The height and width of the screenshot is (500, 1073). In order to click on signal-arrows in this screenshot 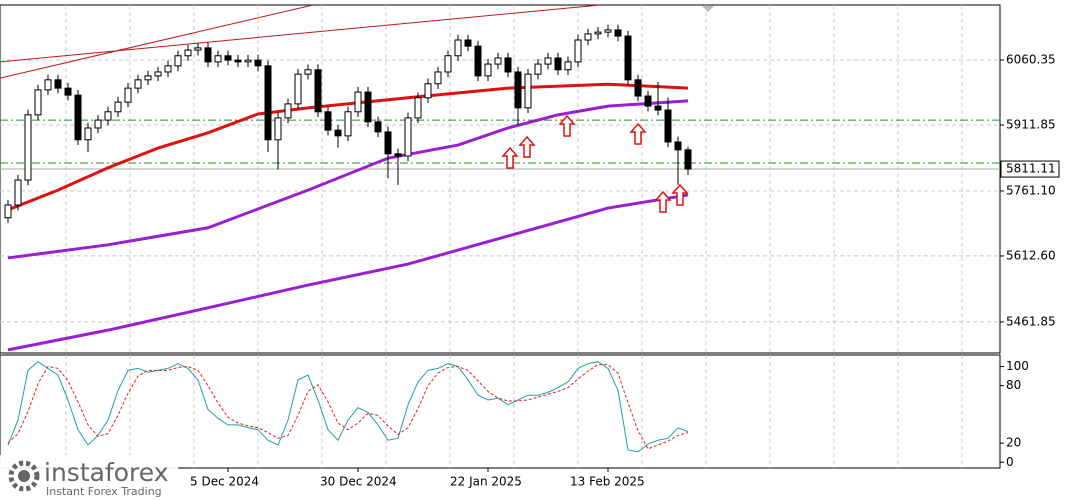, I will do `click(595, 163)`.